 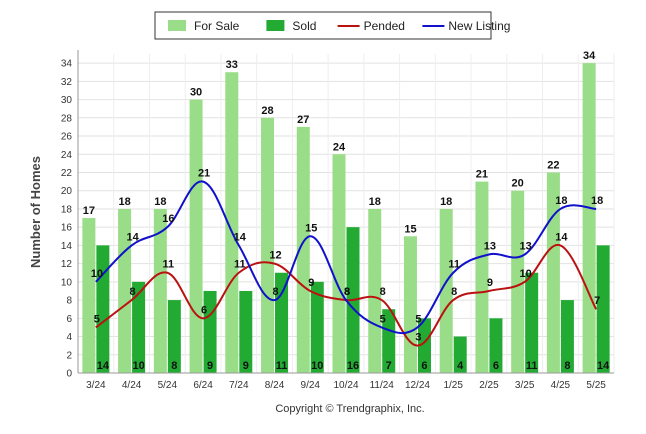 I want to click on label-new-listing: 16, so click(x=168, y=219).